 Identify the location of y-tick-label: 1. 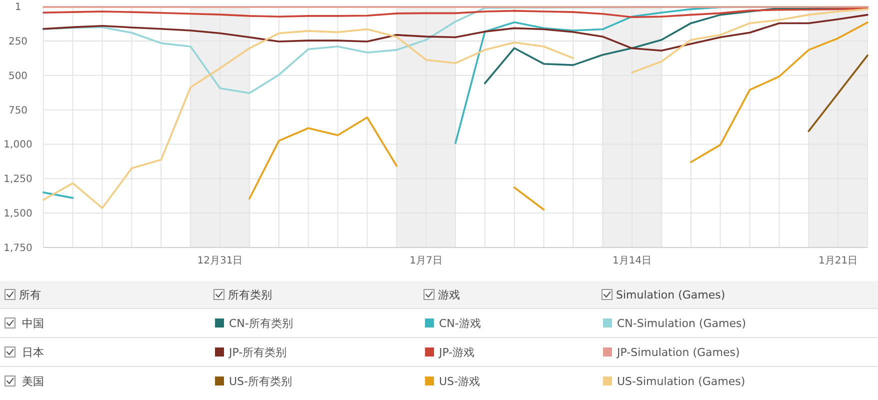
(18, 8).